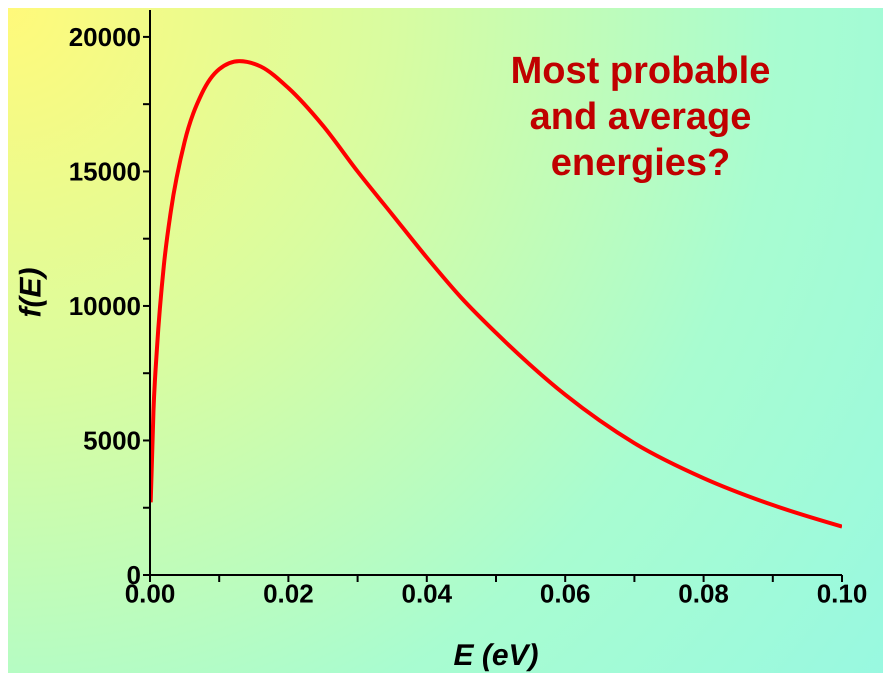 This screenshot has height=681, width=883. Describe the element at coordinates (104, 306) in the screenshot. I see `y-tick-label: 10000` at that location.